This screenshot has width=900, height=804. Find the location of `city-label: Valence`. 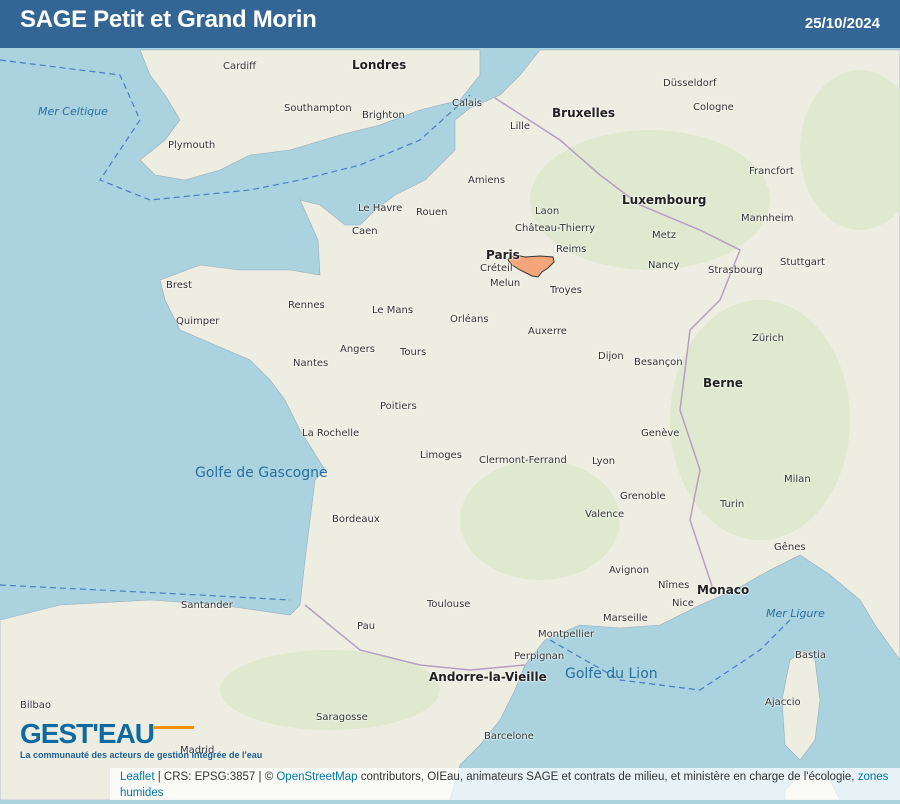

city-label: Valence is located at coordinates (605, 514).